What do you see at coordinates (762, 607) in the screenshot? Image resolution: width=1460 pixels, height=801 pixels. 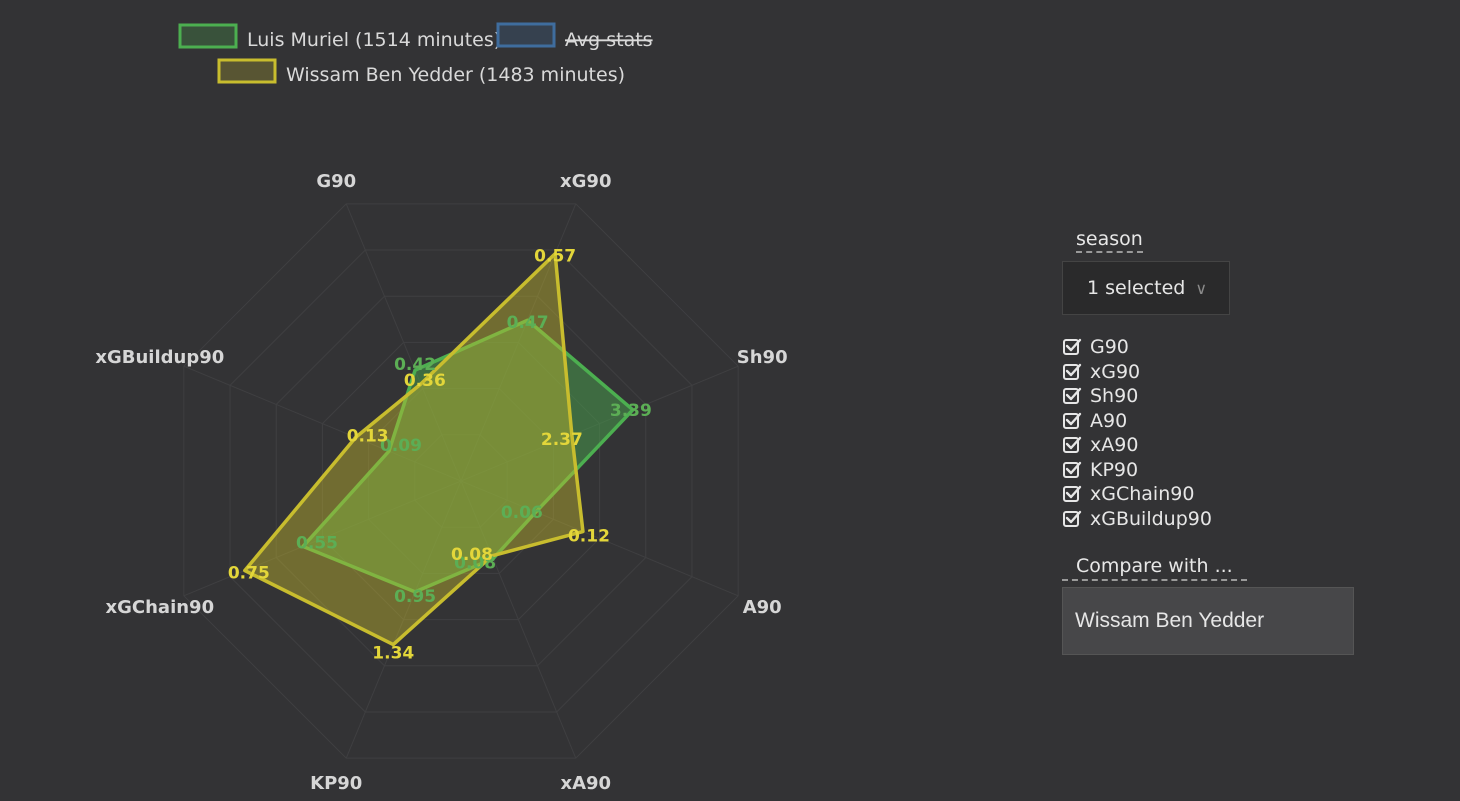 I see `axis-label: A90` at bounding box center [762, 607].